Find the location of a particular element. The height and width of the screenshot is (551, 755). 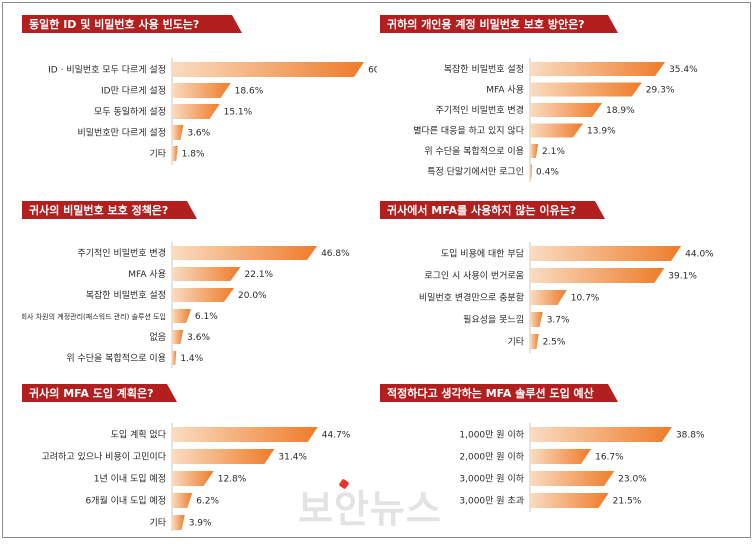

category-label: 1년 이내 도입 예정 is located at coordinates (130, 479).